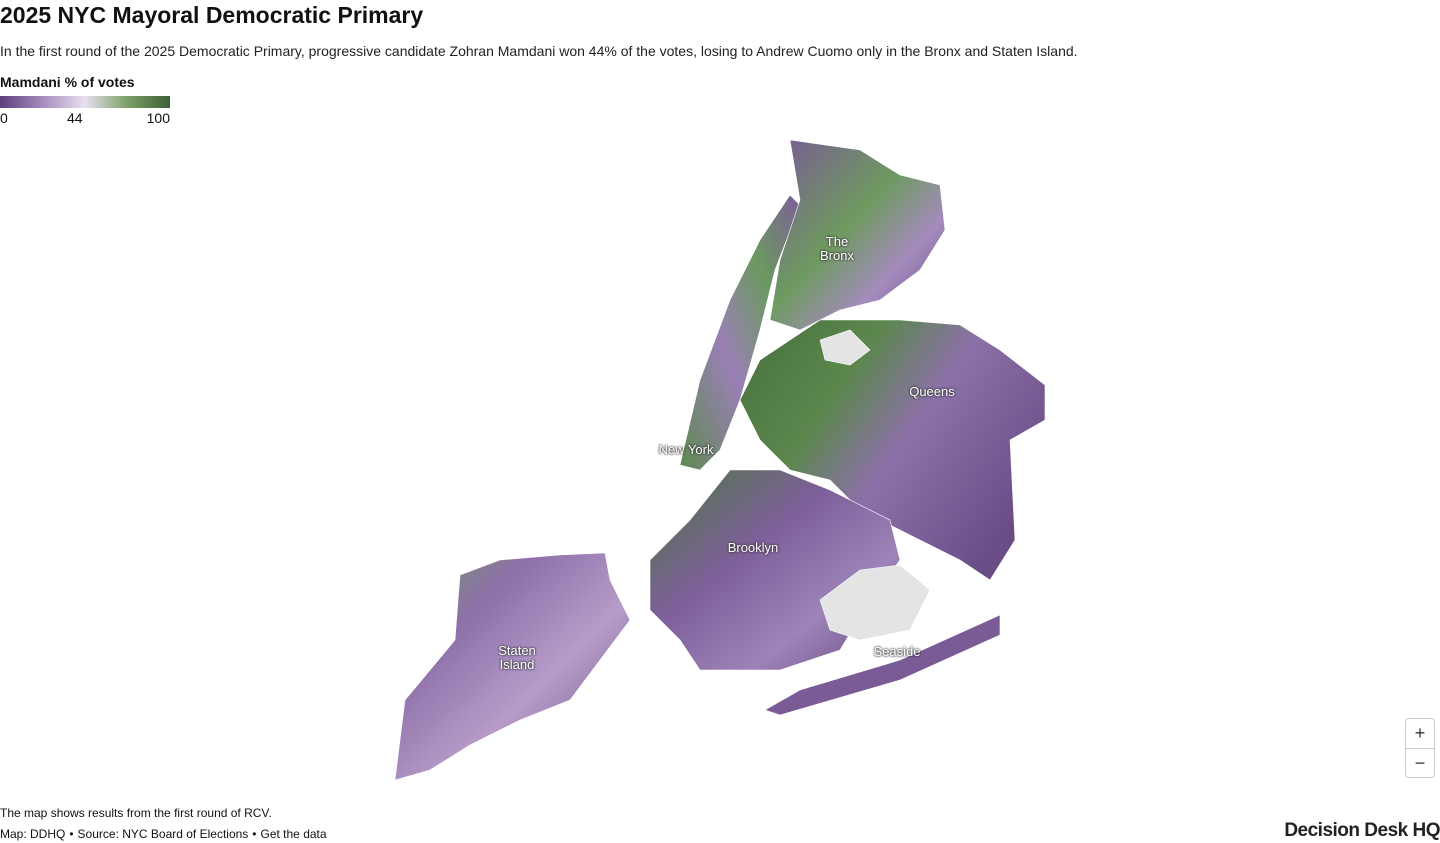 This screenshot has width=1440, height=843. I want to click on legend-tick-label: 44, so click(75, 118).